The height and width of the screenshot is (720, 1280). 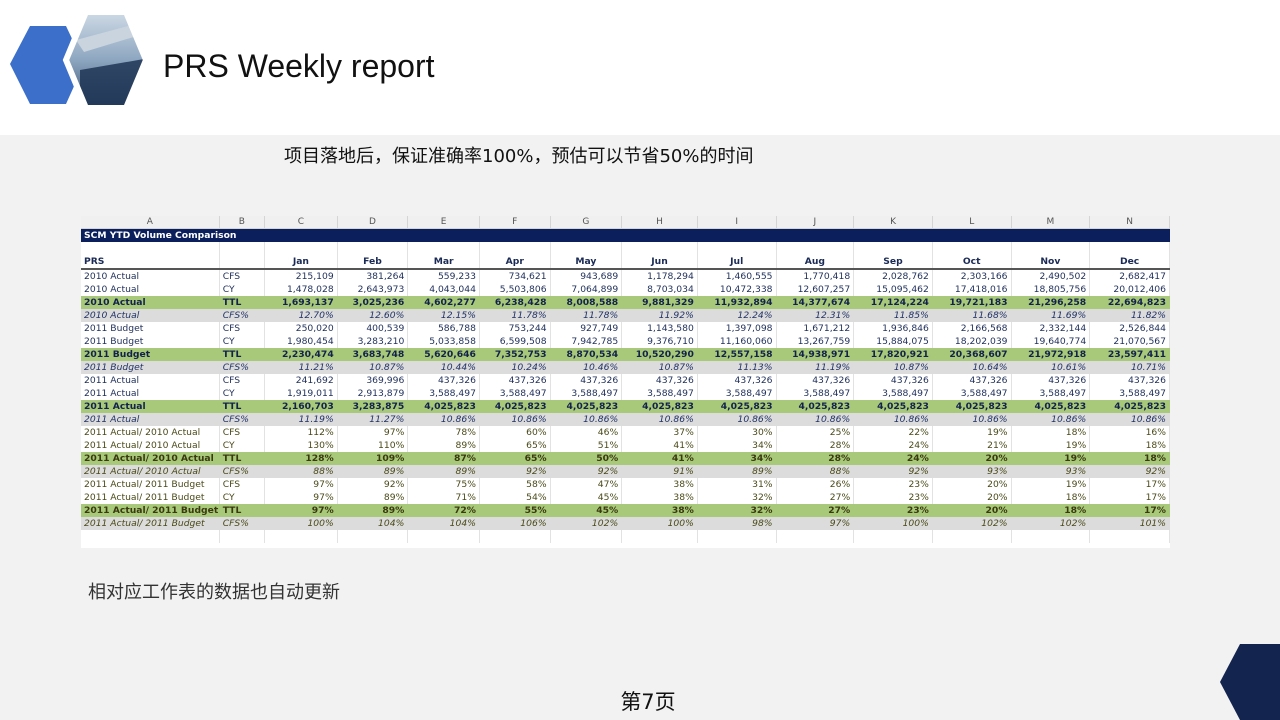 I want to click on row-label: 2011 Actual/ 2010 Actual, so click(x=150, y=458).